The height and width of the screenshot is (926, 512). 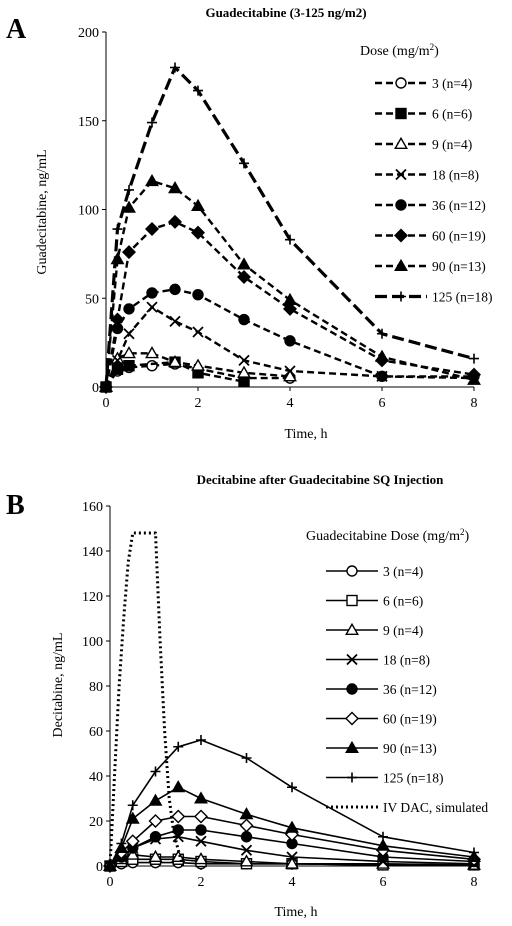 I want to click on legend-label-a-4: 36 (n=12), so click(x=459, y=205).